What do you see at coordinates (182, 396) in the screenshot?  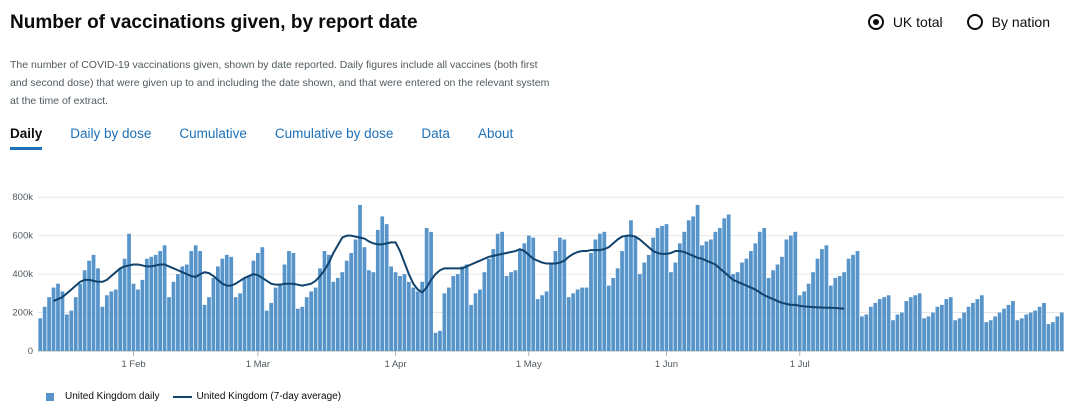 I see `line-legend-swatch` at bounding box center [182, 396].